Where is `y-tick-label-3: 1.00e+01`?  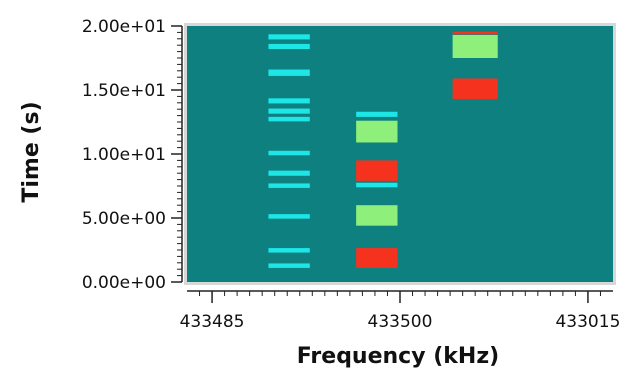 y-tick-label-3: 1.00e+01 is located at coordinates (124, 155).